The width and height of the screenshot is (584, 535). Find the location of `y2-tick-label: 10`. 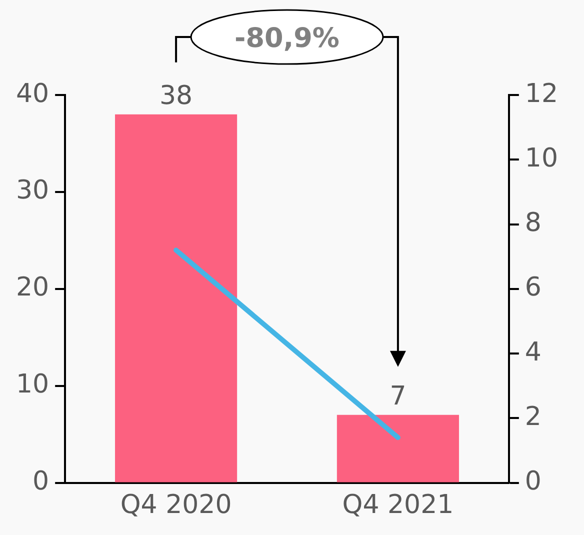

y2-tick-label: 10 is located at coordinates (541, 158).